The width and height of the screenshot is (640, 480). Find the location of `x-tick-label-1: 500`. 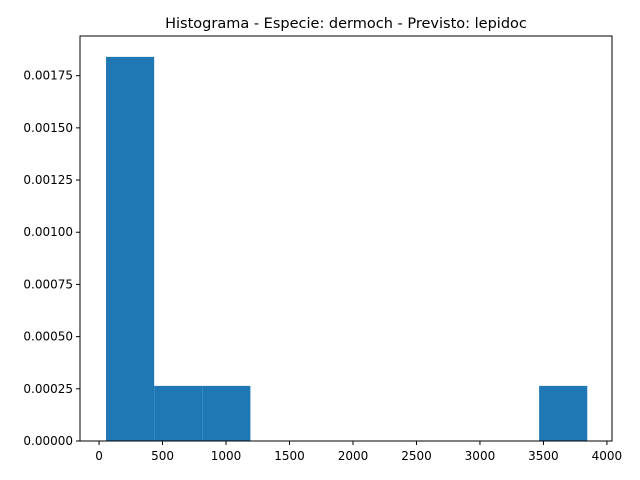

x-tick-label-1: 500 is located at coordinates (162, 456).